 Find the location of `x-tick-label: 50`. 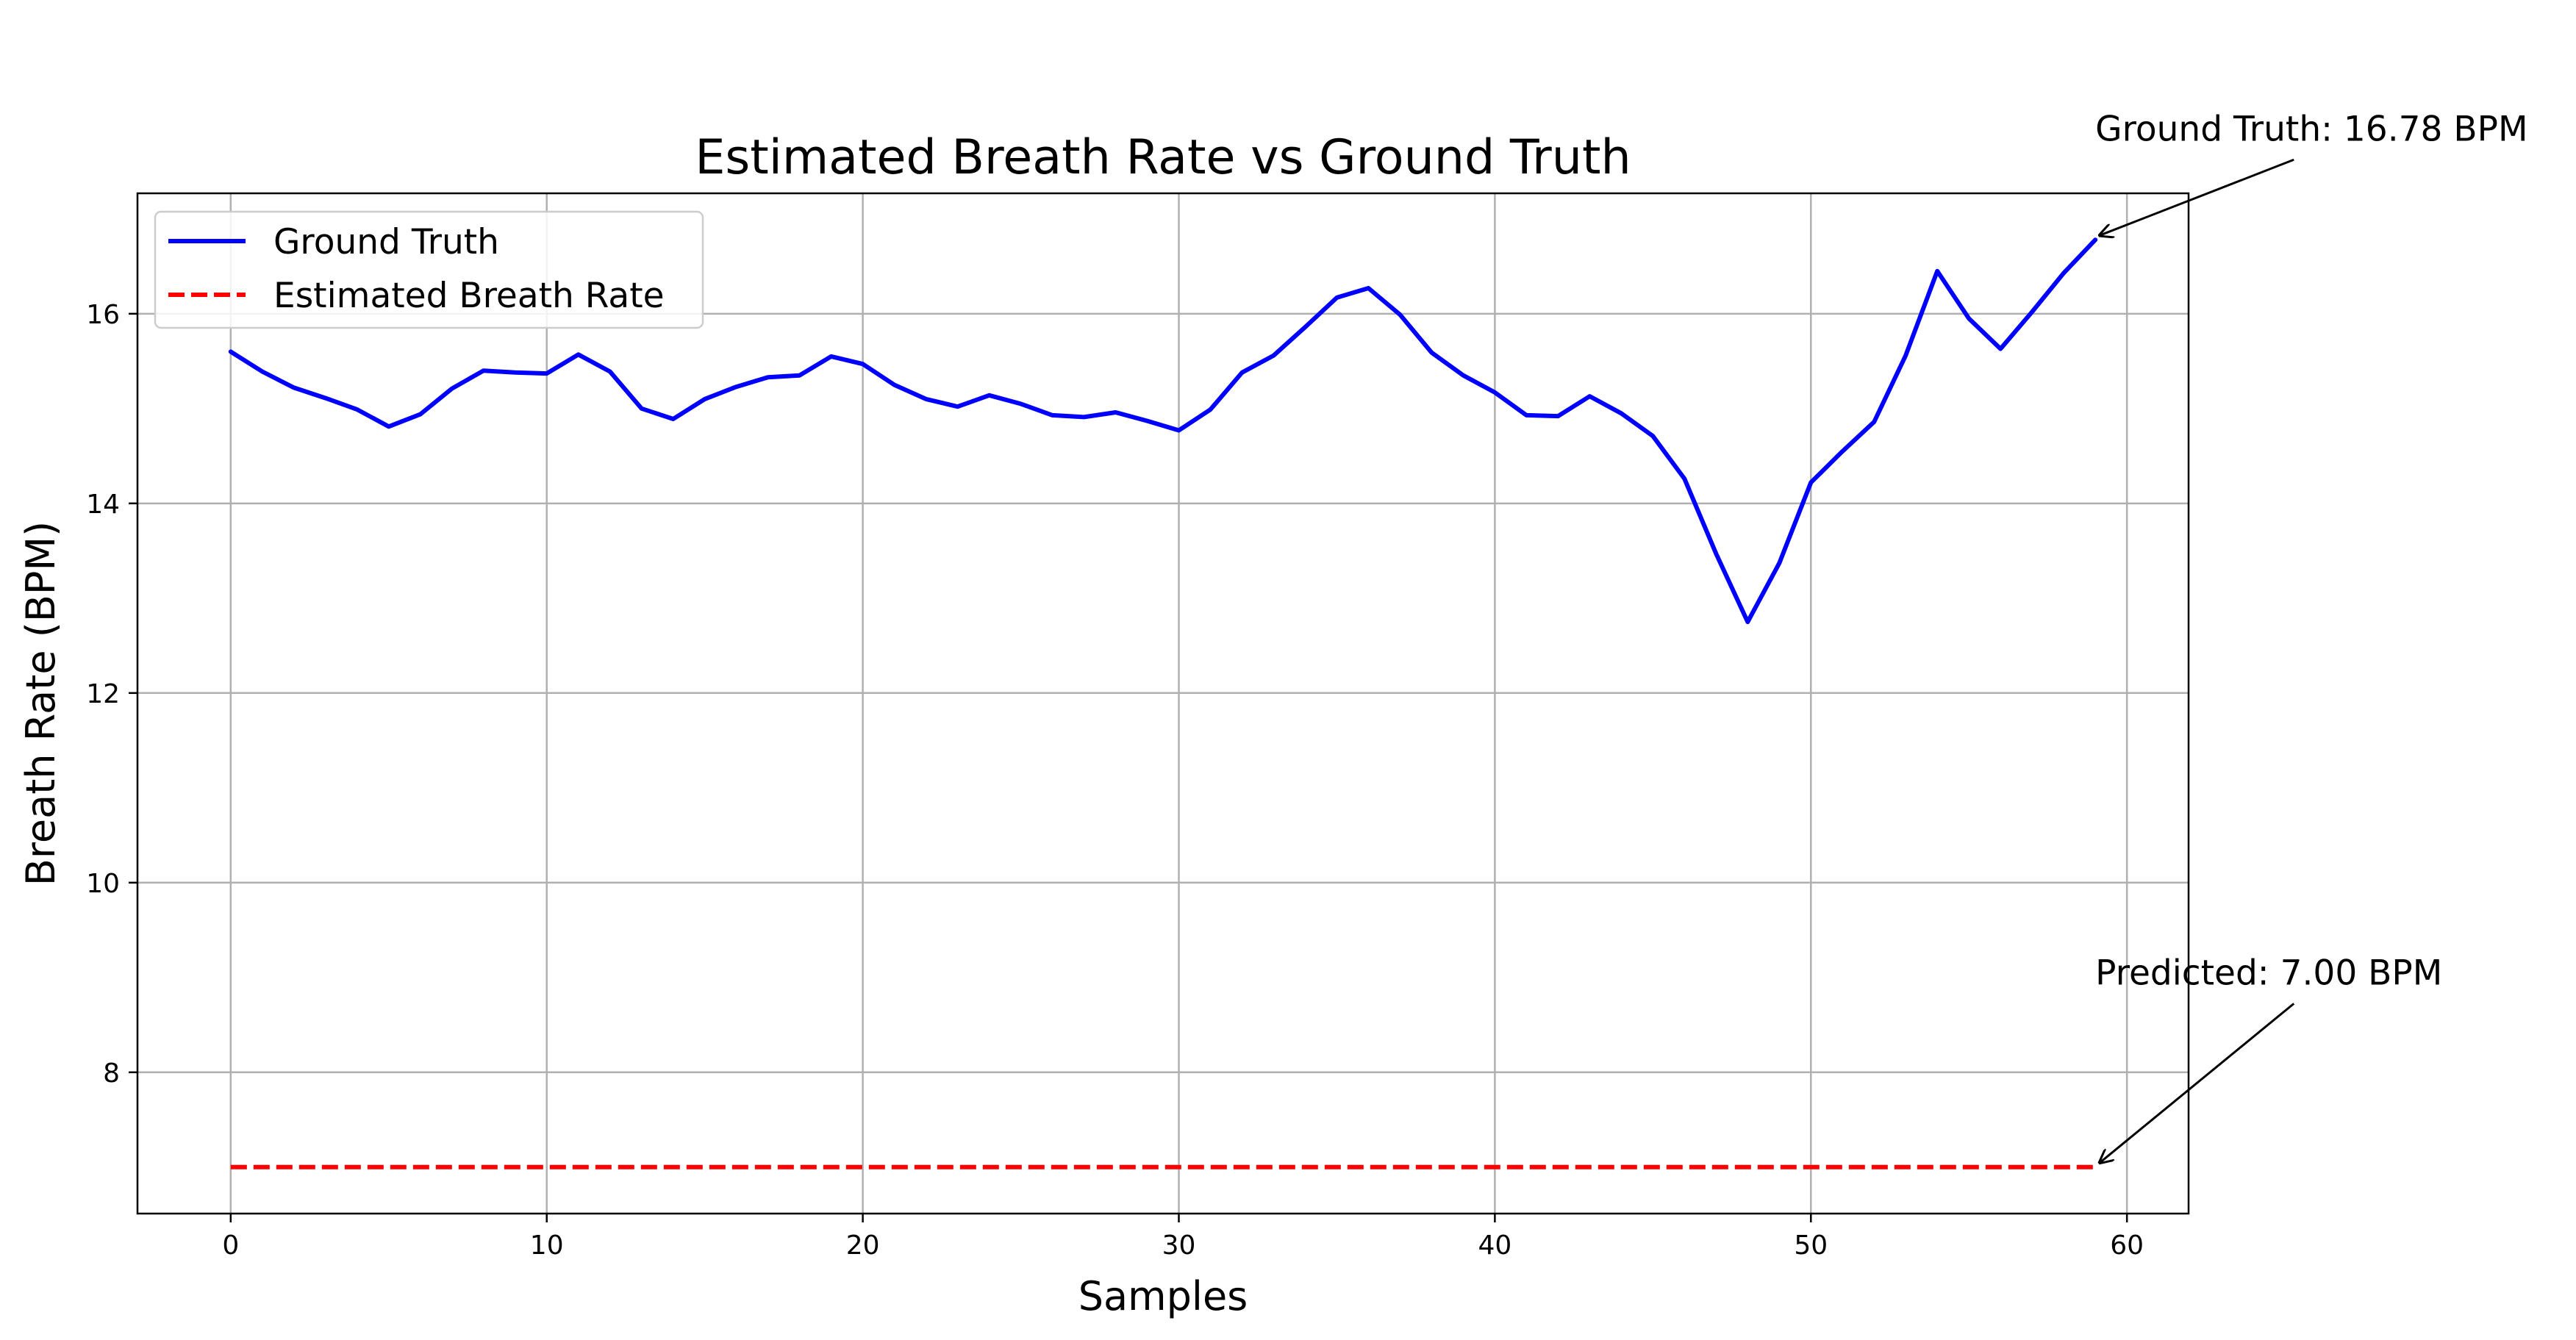

x-tick-label: 50 is located at coordinates (1811, 1245).